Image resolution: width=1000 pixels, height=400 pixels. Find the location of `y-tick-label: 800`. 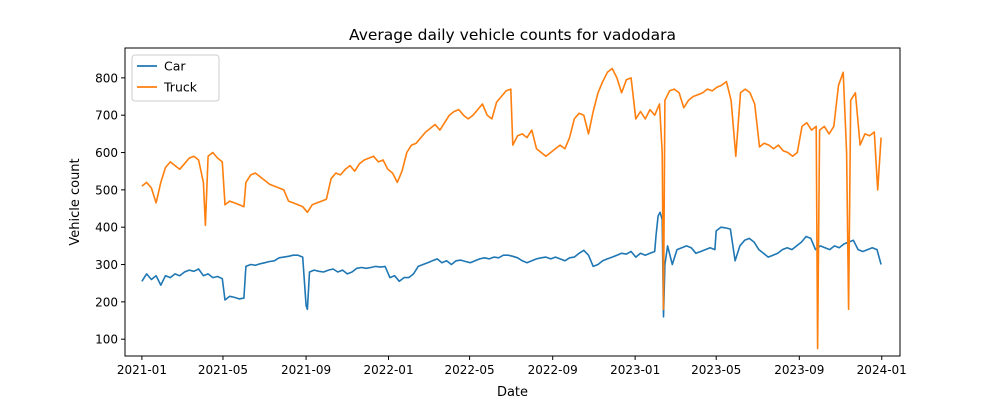

y-tick-label: 800 is located at coordinates (106, 78).